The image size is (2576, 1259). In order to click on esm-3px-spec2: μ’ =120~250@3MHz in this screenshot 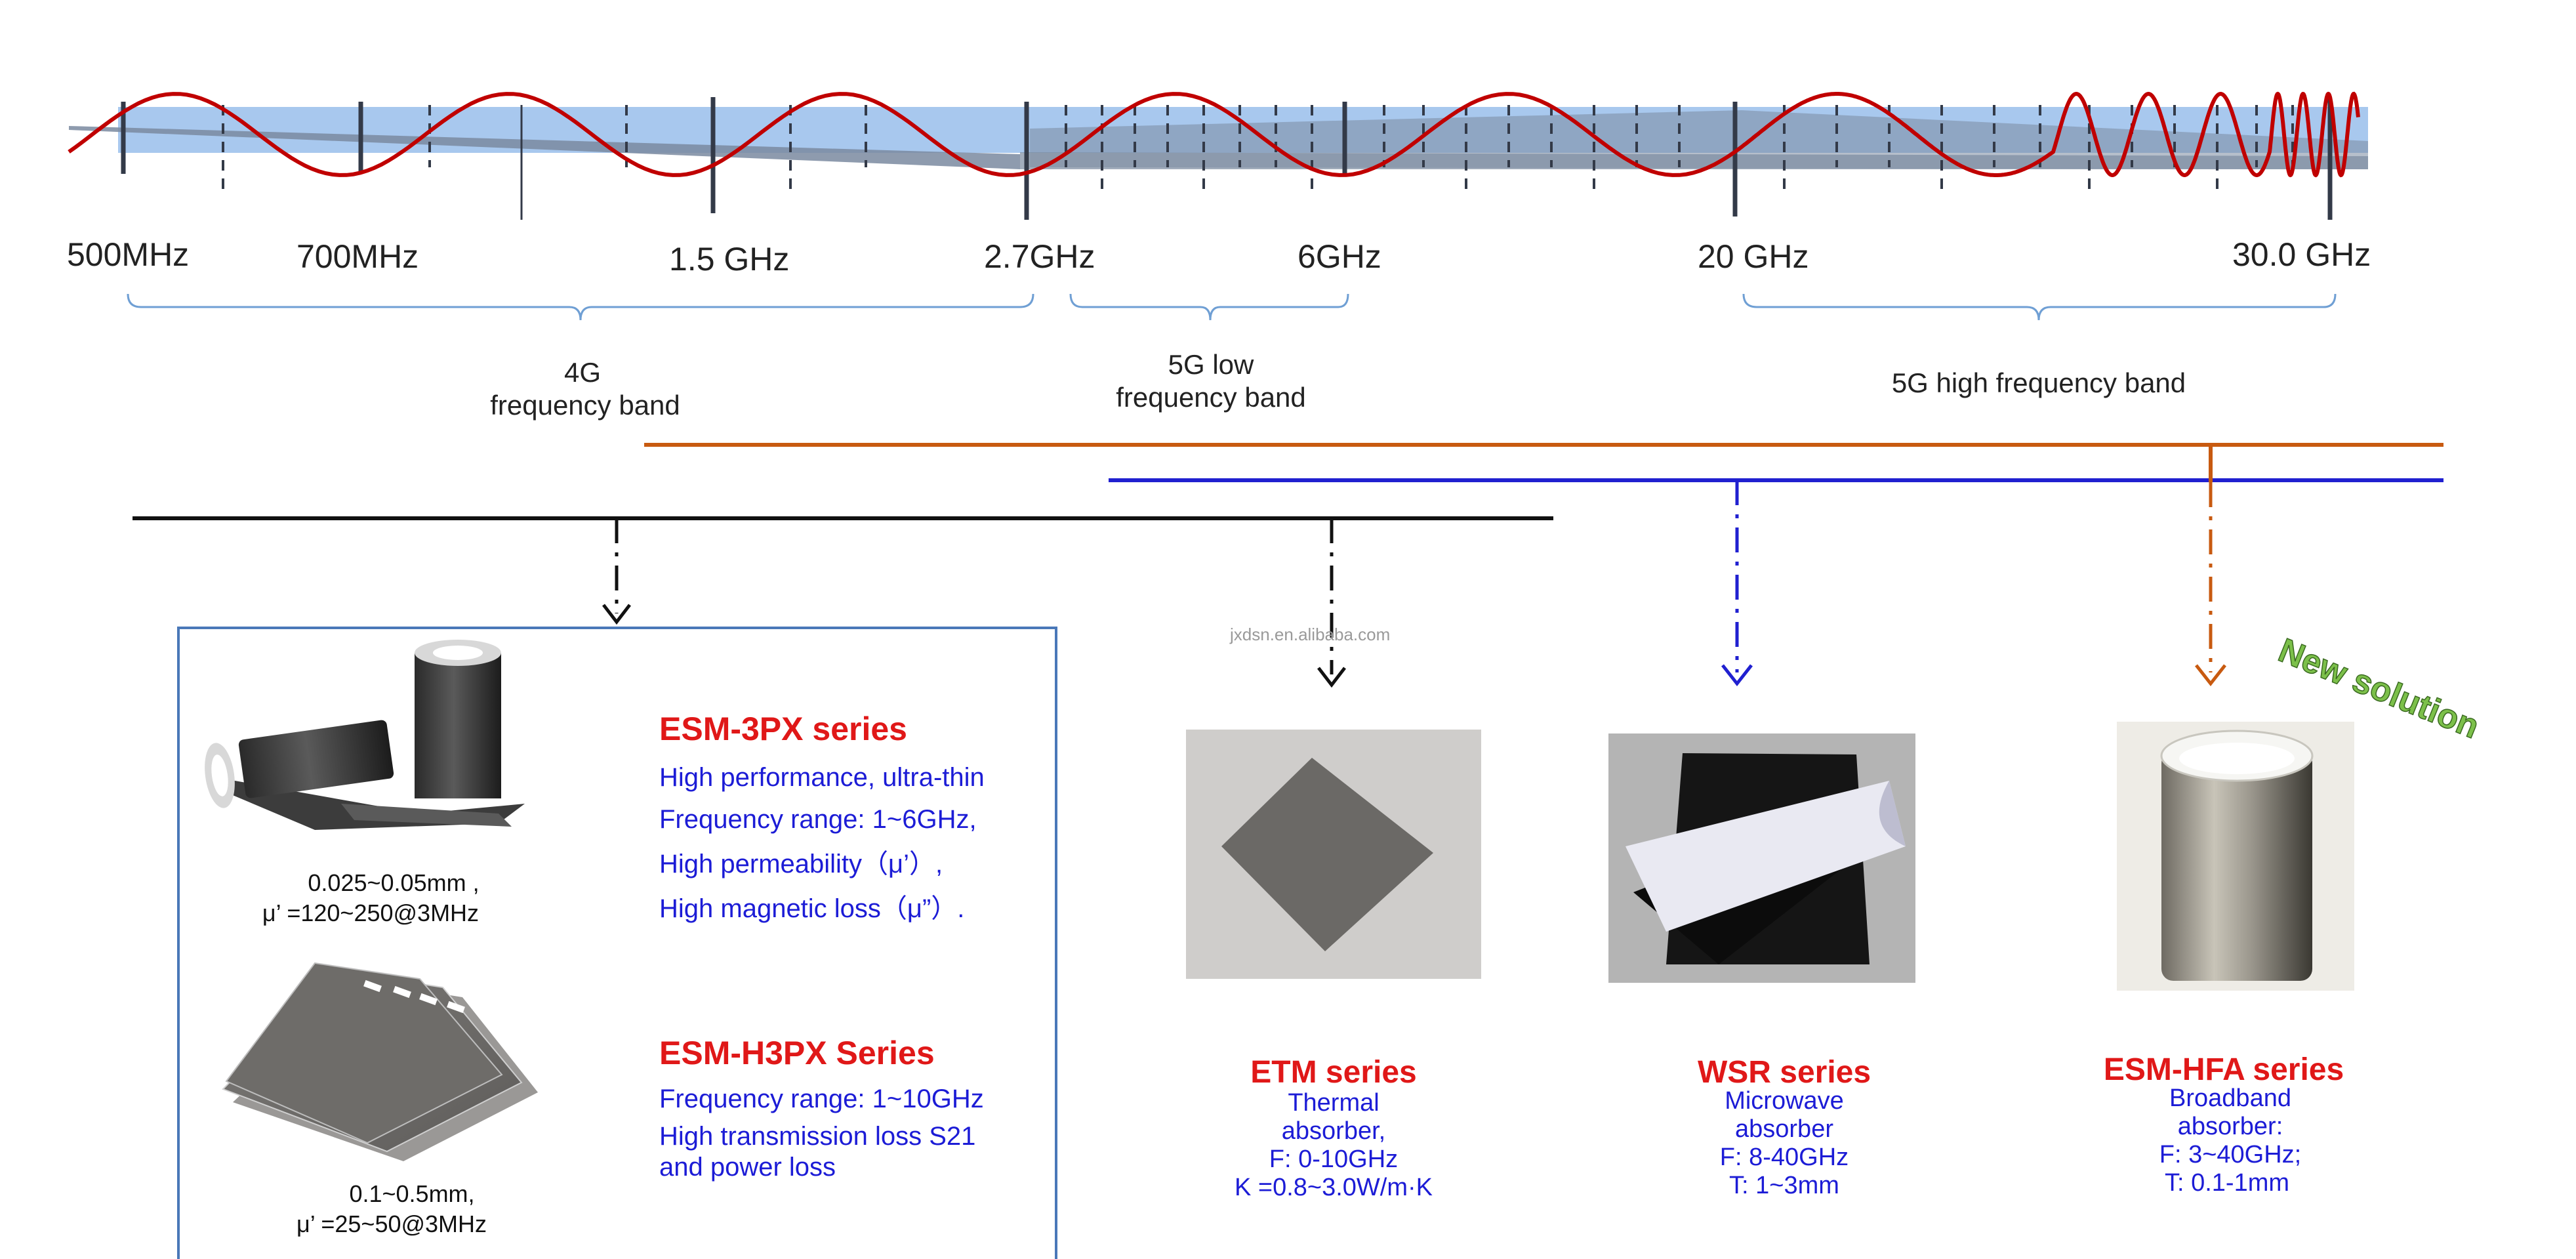, I will do `click(370, 912)`.